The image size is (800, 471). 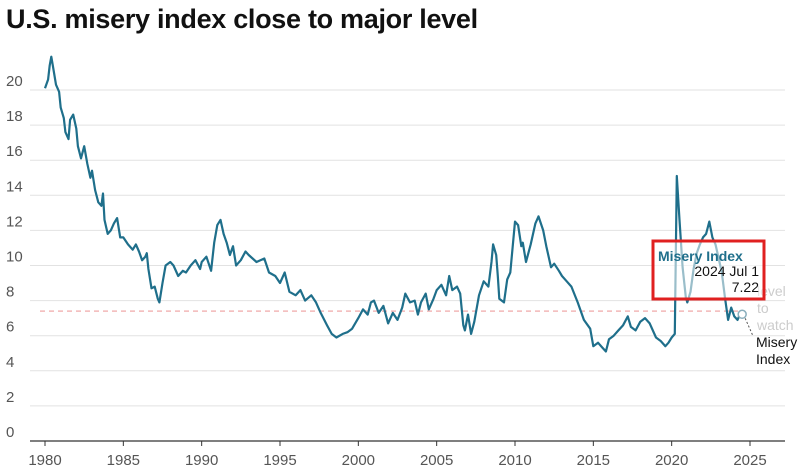 I want to click on reference-label-line-2: watch, so click(x=775, y=325).